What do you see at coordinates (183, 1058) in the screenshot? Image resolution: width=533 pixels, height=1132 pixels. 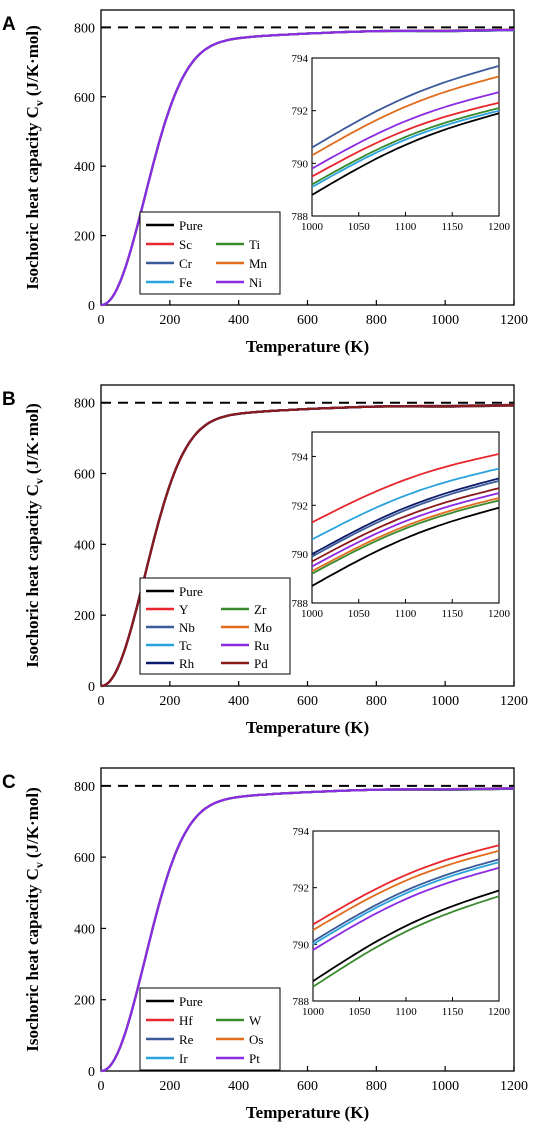 I see `legend-label-Ir: Ir` at bounding box center [183, 1058].